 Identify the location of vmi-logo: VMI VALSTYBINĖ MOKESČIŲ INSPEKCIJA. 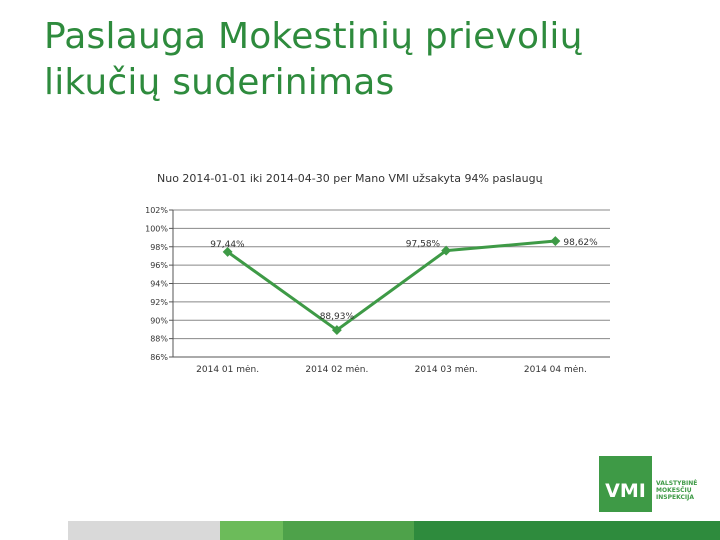
(649, 484).